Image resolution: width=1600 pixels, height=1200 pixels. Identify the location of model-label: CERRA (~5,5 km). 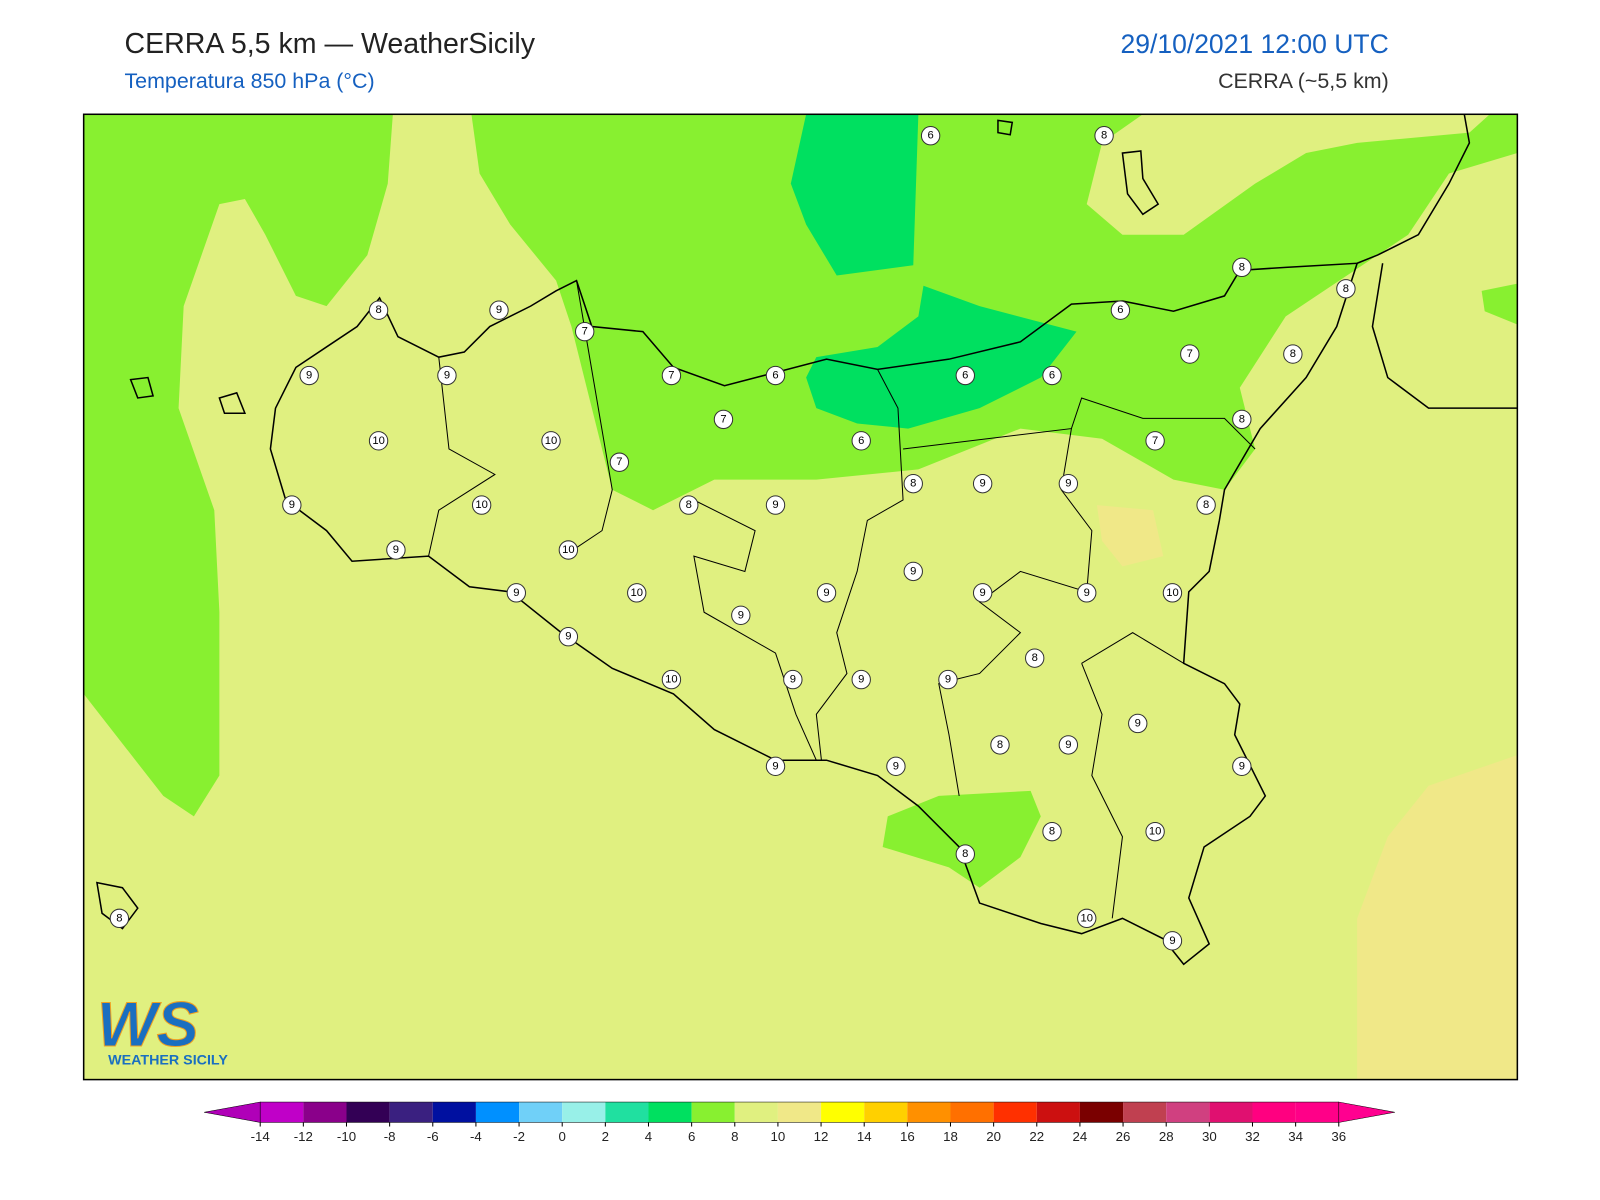
(1303, 81).